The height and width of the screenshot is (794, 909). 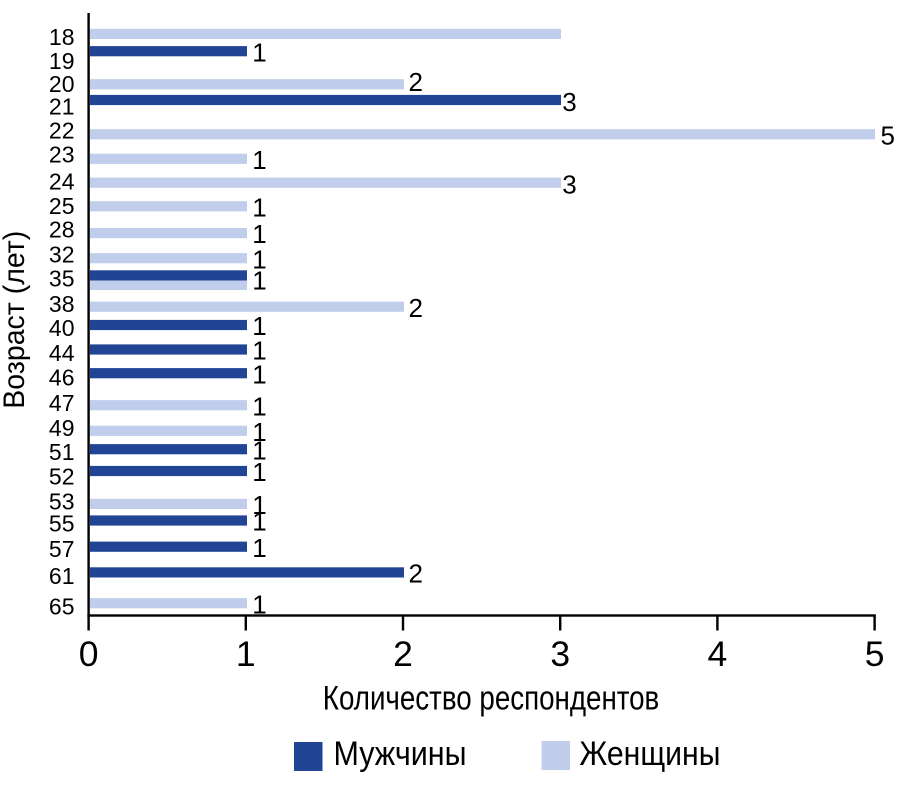 I want to click on svg-text: 24, so click(x=62, y=181).